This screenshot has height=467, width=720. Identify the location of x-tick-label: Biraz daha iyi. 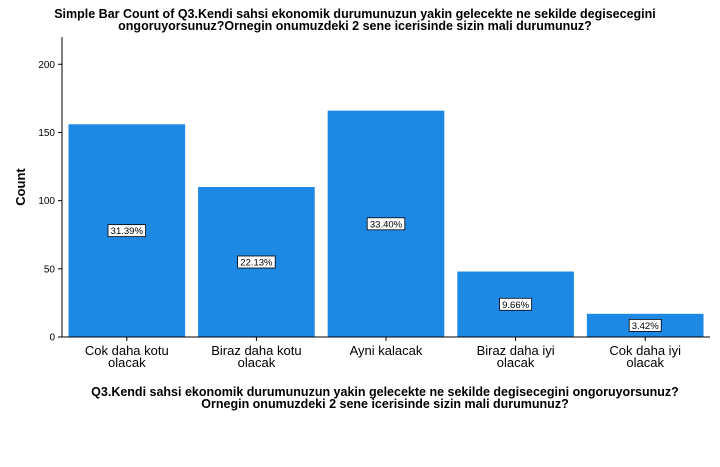
(516, 350).